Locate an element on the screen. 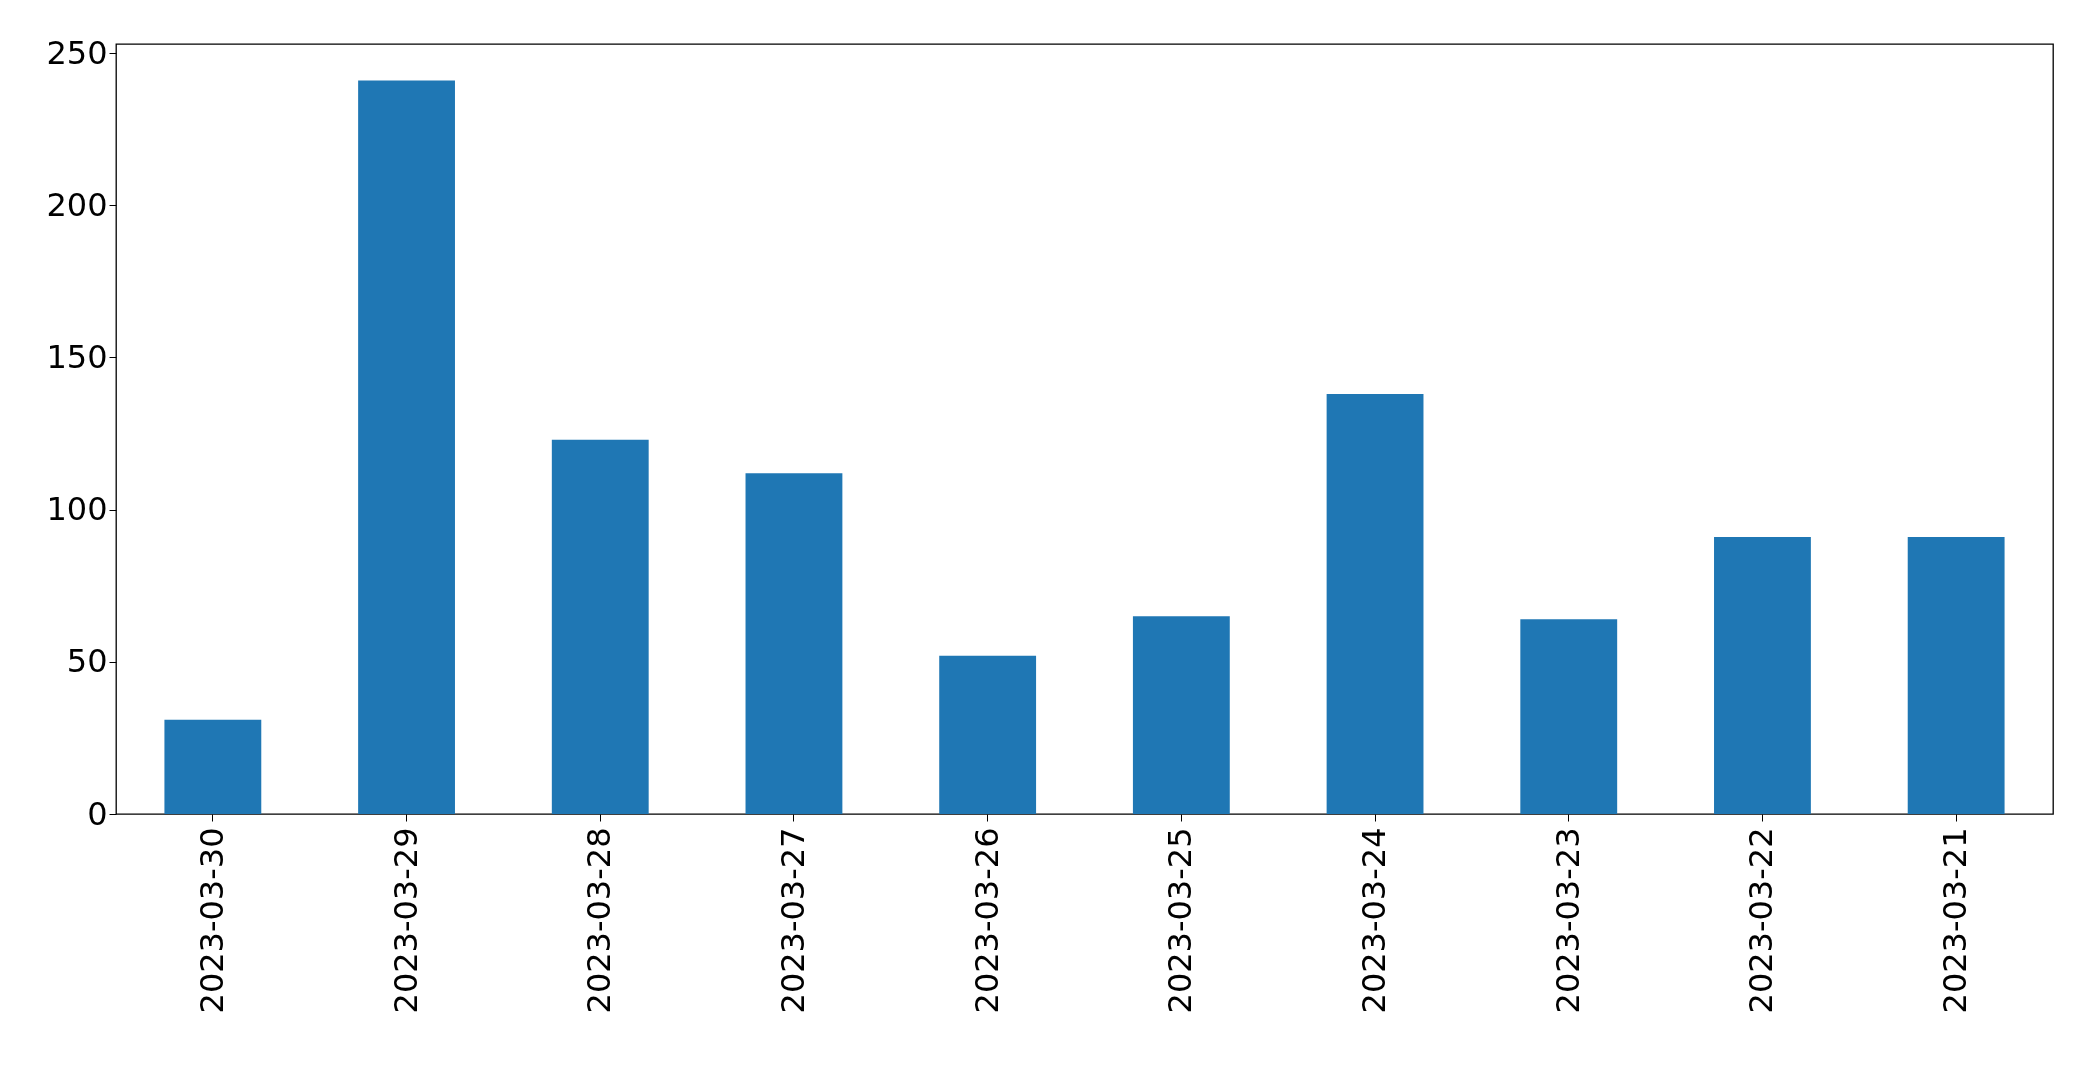  x-tick-label: 2023-03-22 is located at coordinates (1761, 920).